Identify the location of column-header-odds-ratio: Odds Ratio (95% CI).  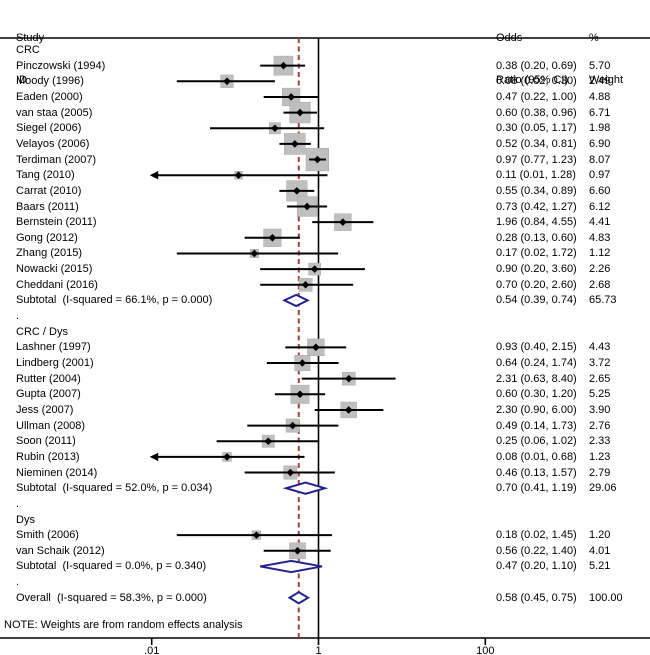
(532, 59).